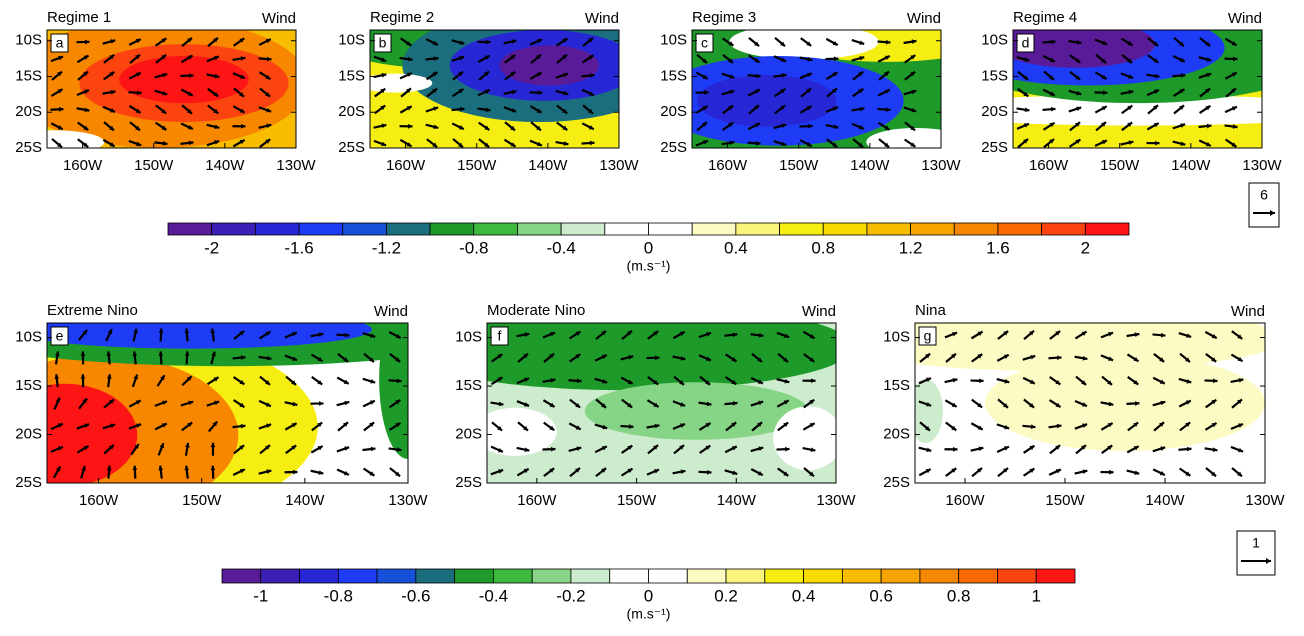 The width and height of the screenshot is (1304, 636). What do you see at coordinates (570, 595) in the screenshot?
I see `colorbar-tick-label: -0.2` at bounding box center [570, 595].